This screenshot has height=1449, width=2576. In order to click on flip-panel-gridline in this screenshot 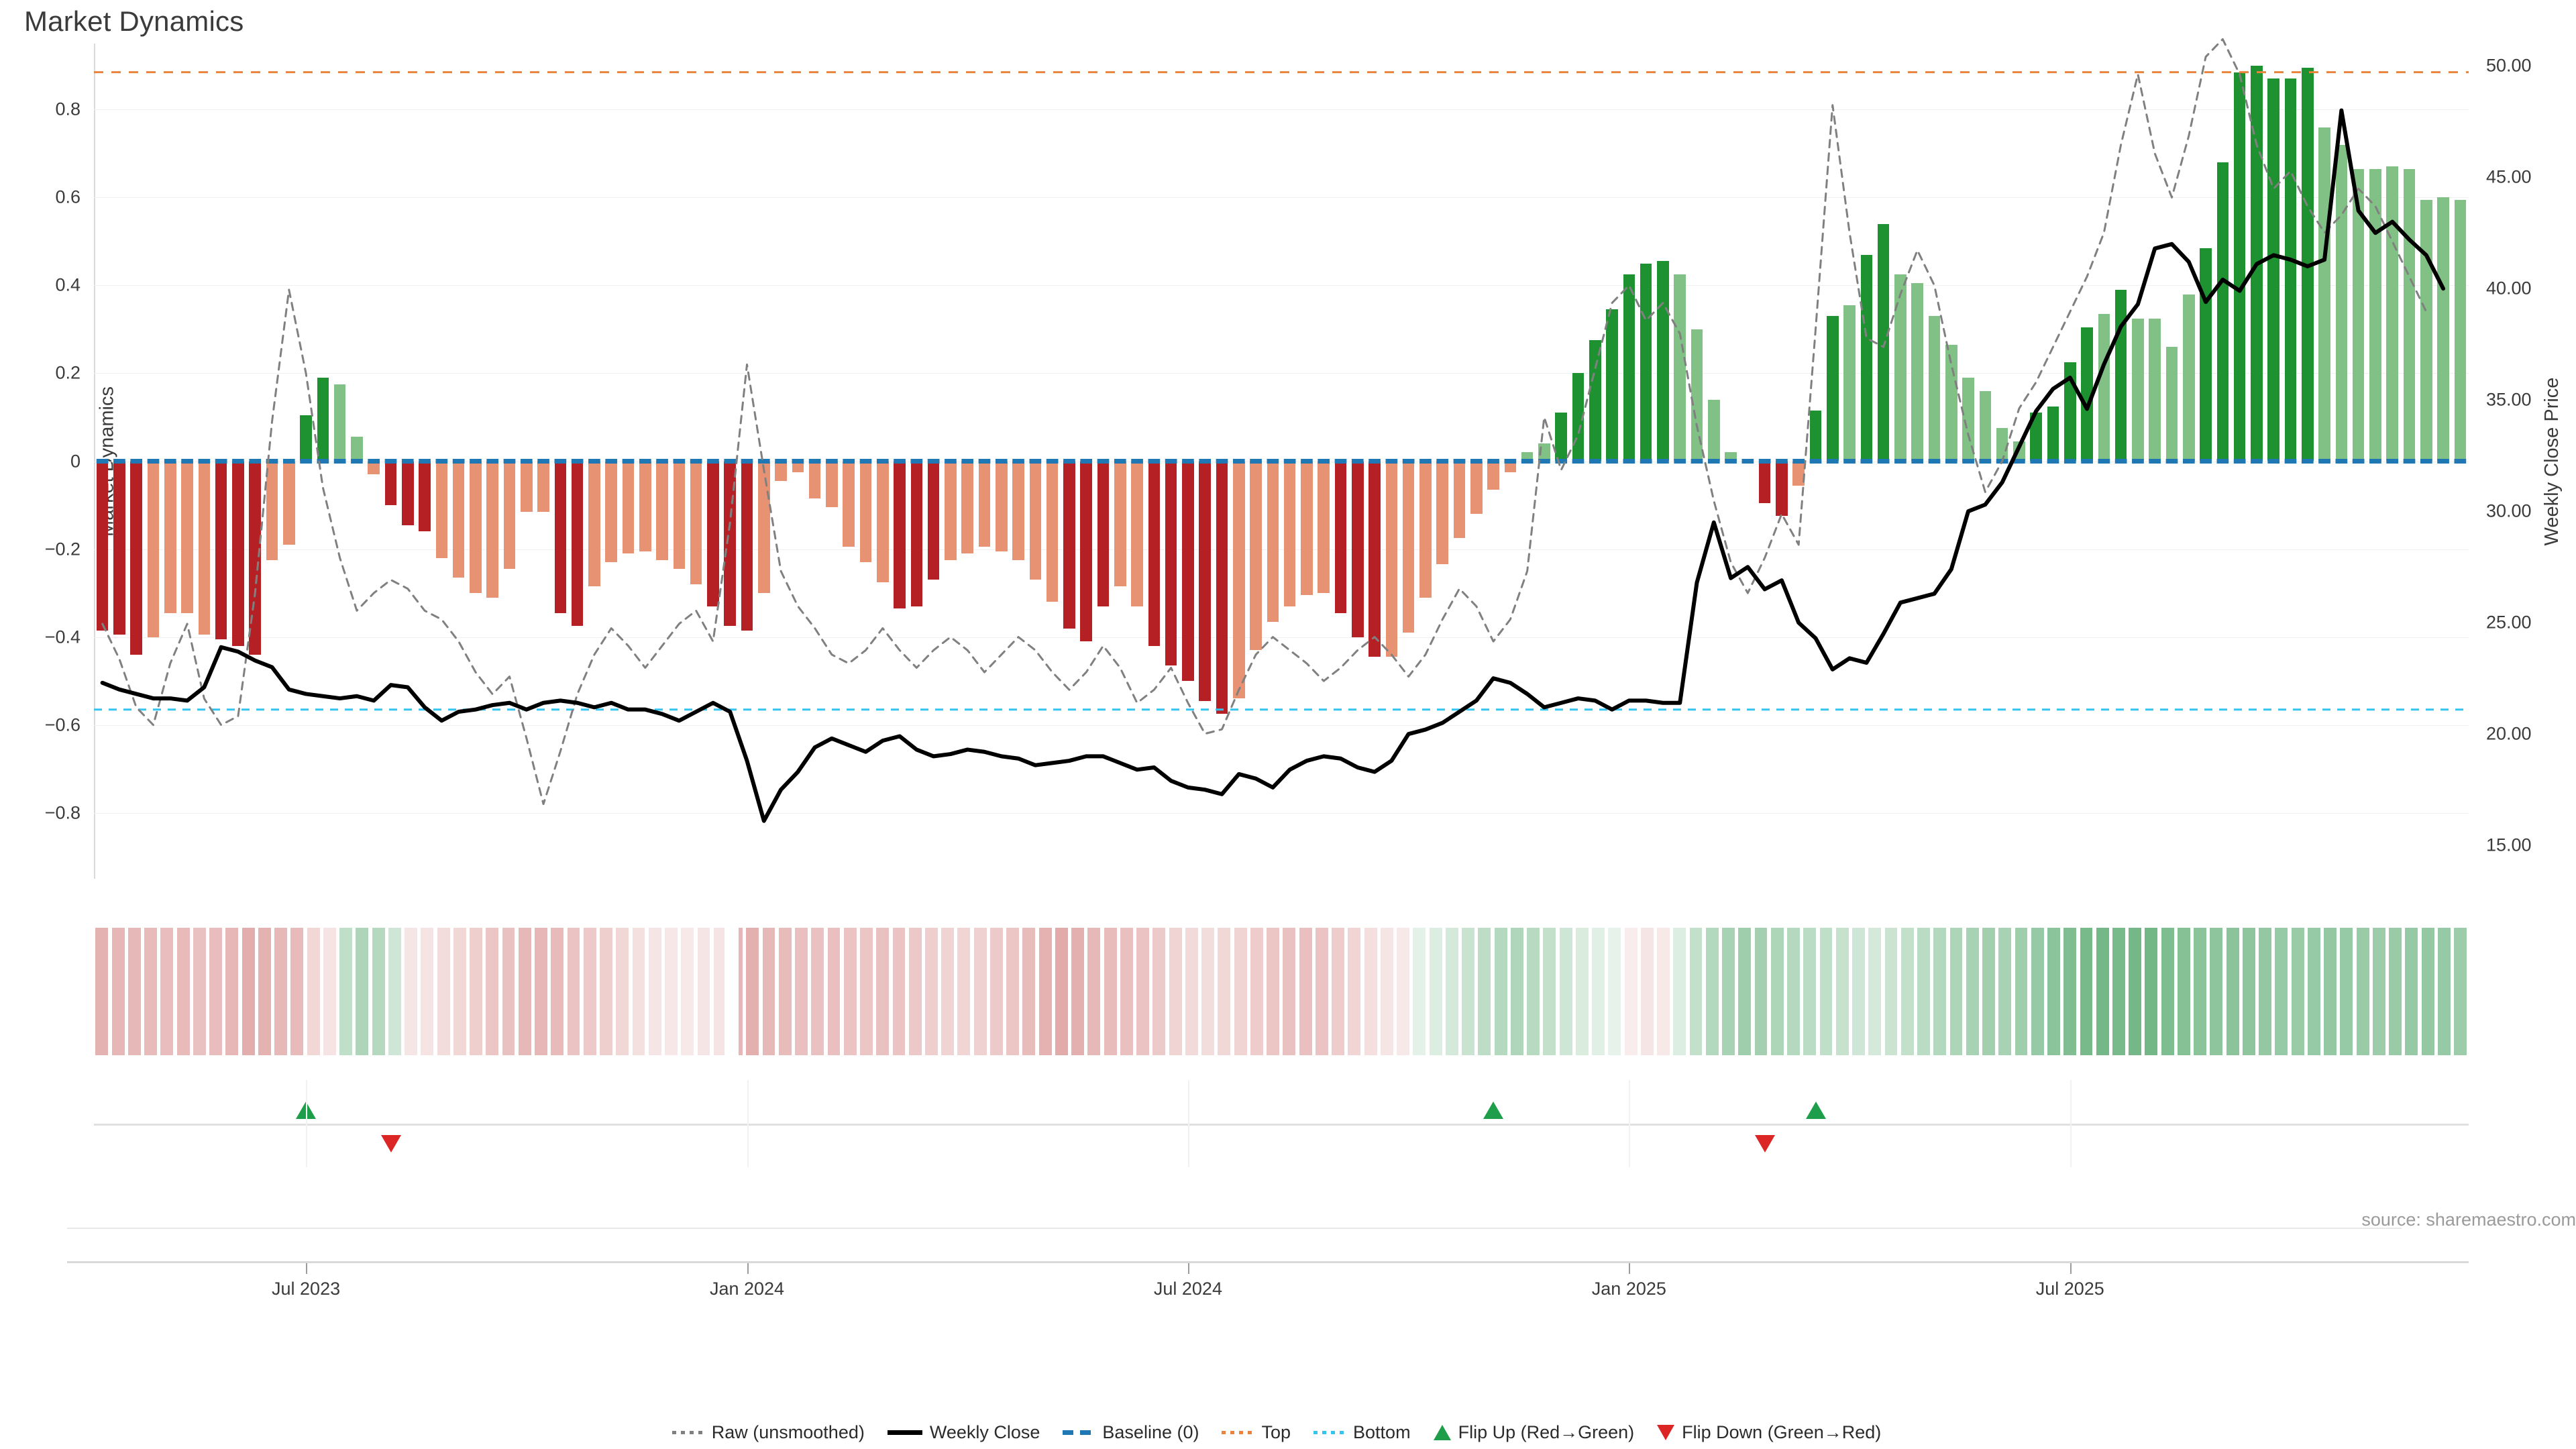, I will do `click(748, 1123)`.